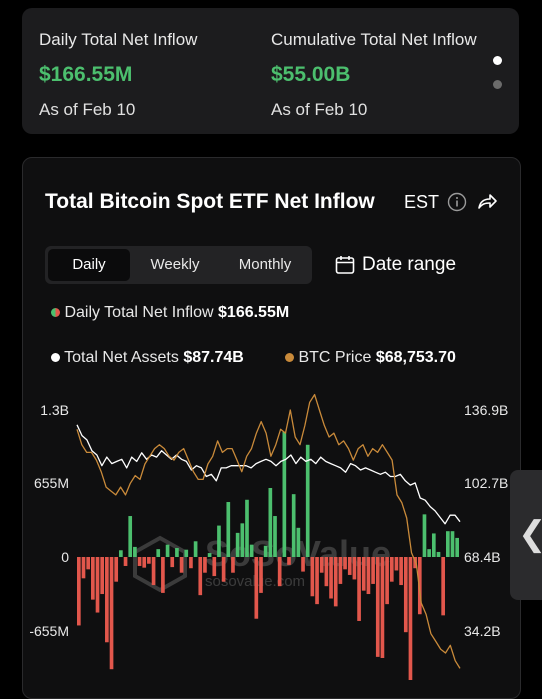 This screenshot has height=699, width=542. I want to click on side-drawer-handle: ❮, so click(526, 535).